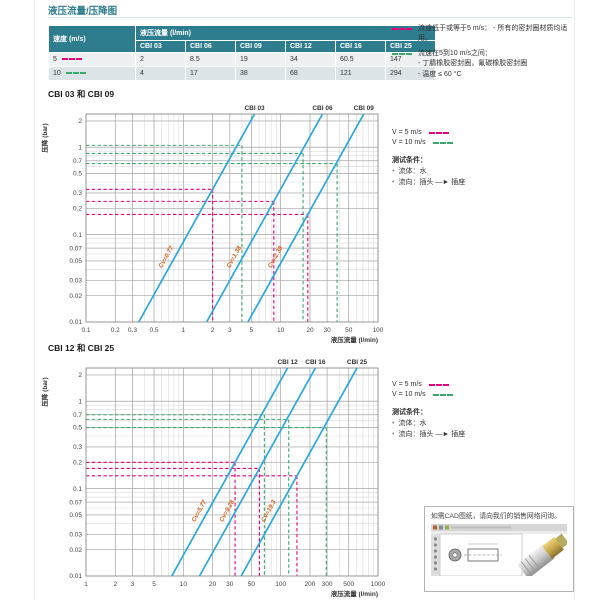 This screenshot has width=600, height=600. Describe the element at coordinates (360, 59) in the screenshot. I see `table-cell: 60.5` at that location.